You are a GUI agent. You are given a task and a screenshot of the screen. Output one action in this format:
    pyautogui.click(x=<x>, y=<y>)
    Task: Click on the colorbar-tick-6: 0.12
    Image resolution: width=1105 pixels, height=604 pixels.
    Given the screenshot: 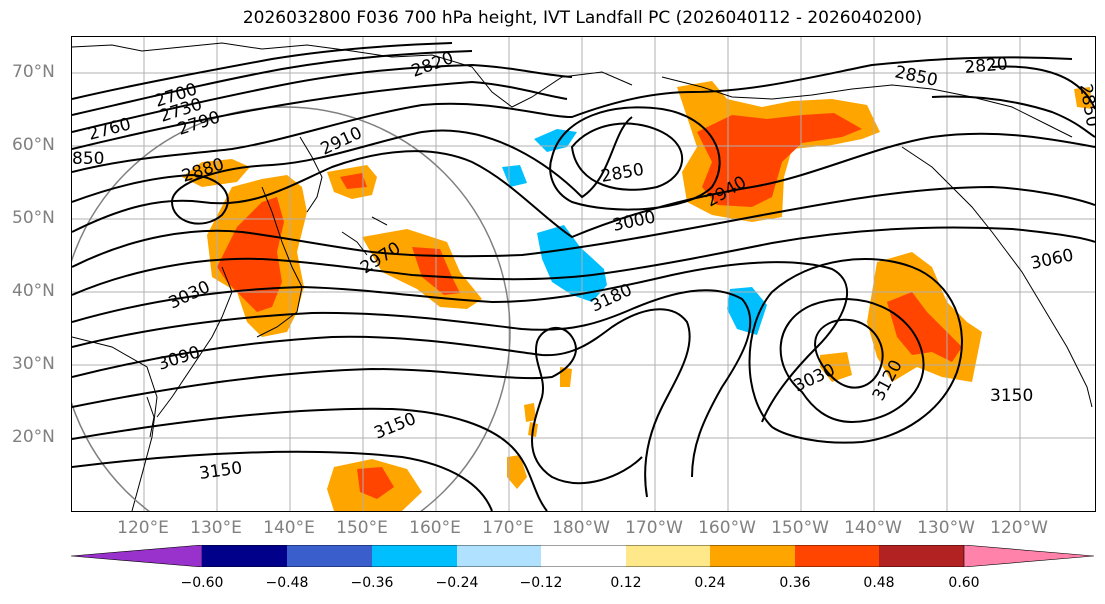 What is the action you would take?
    pyautogui.click(x=626, y=583)
    